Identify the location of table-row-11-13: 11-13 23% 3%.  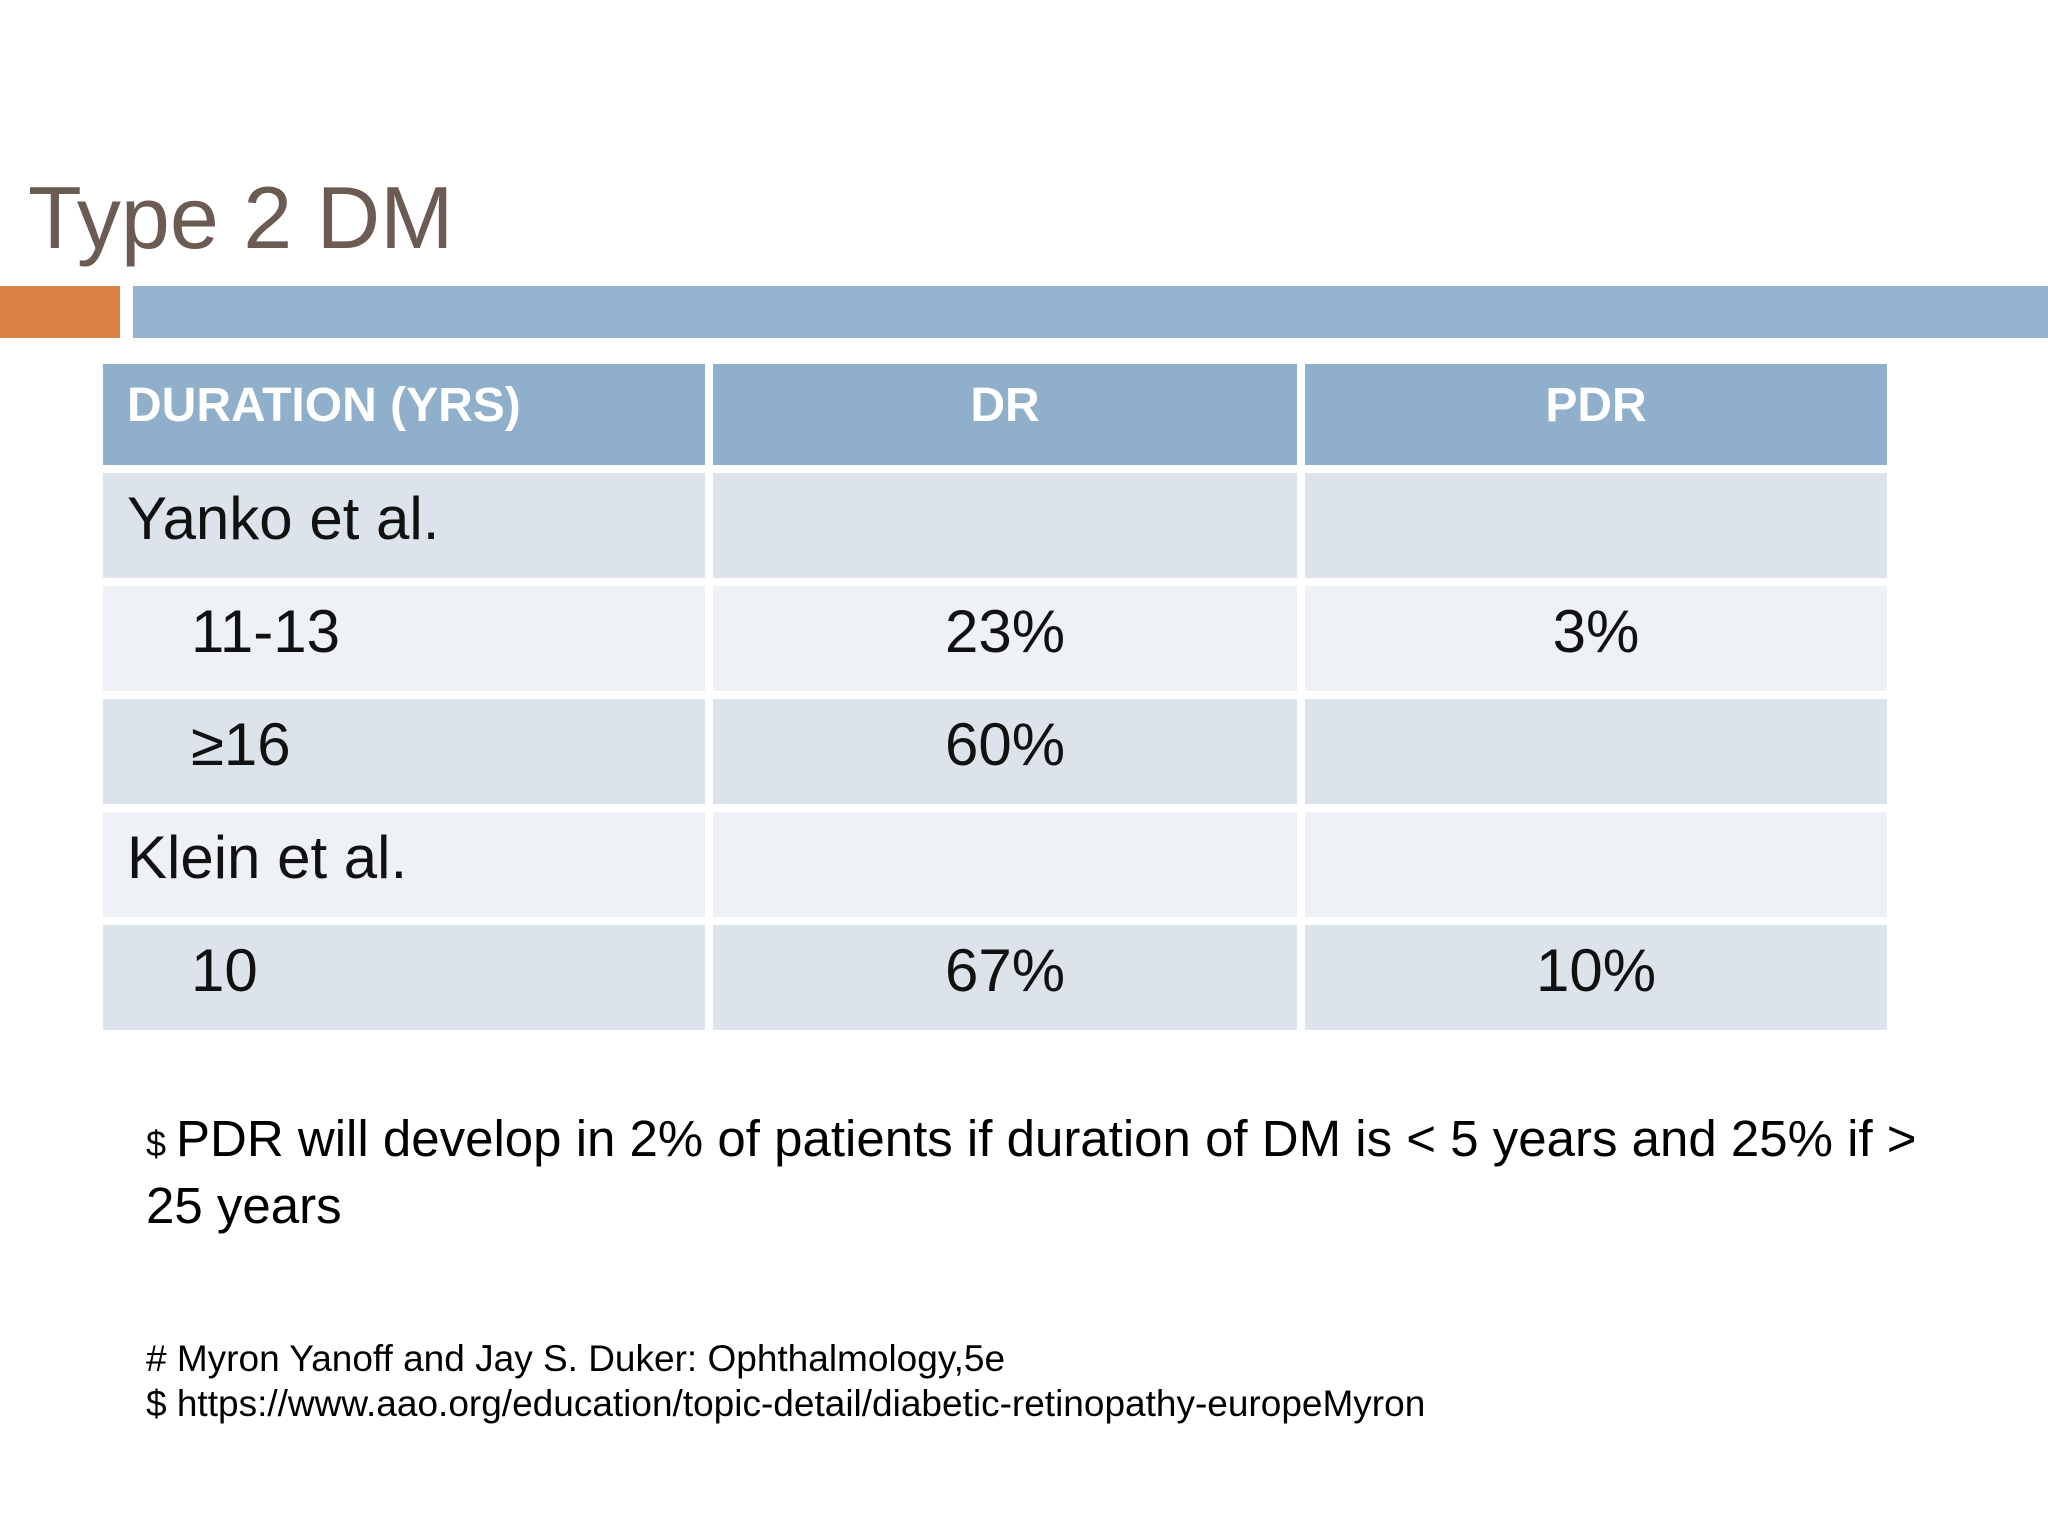
(995, 638).